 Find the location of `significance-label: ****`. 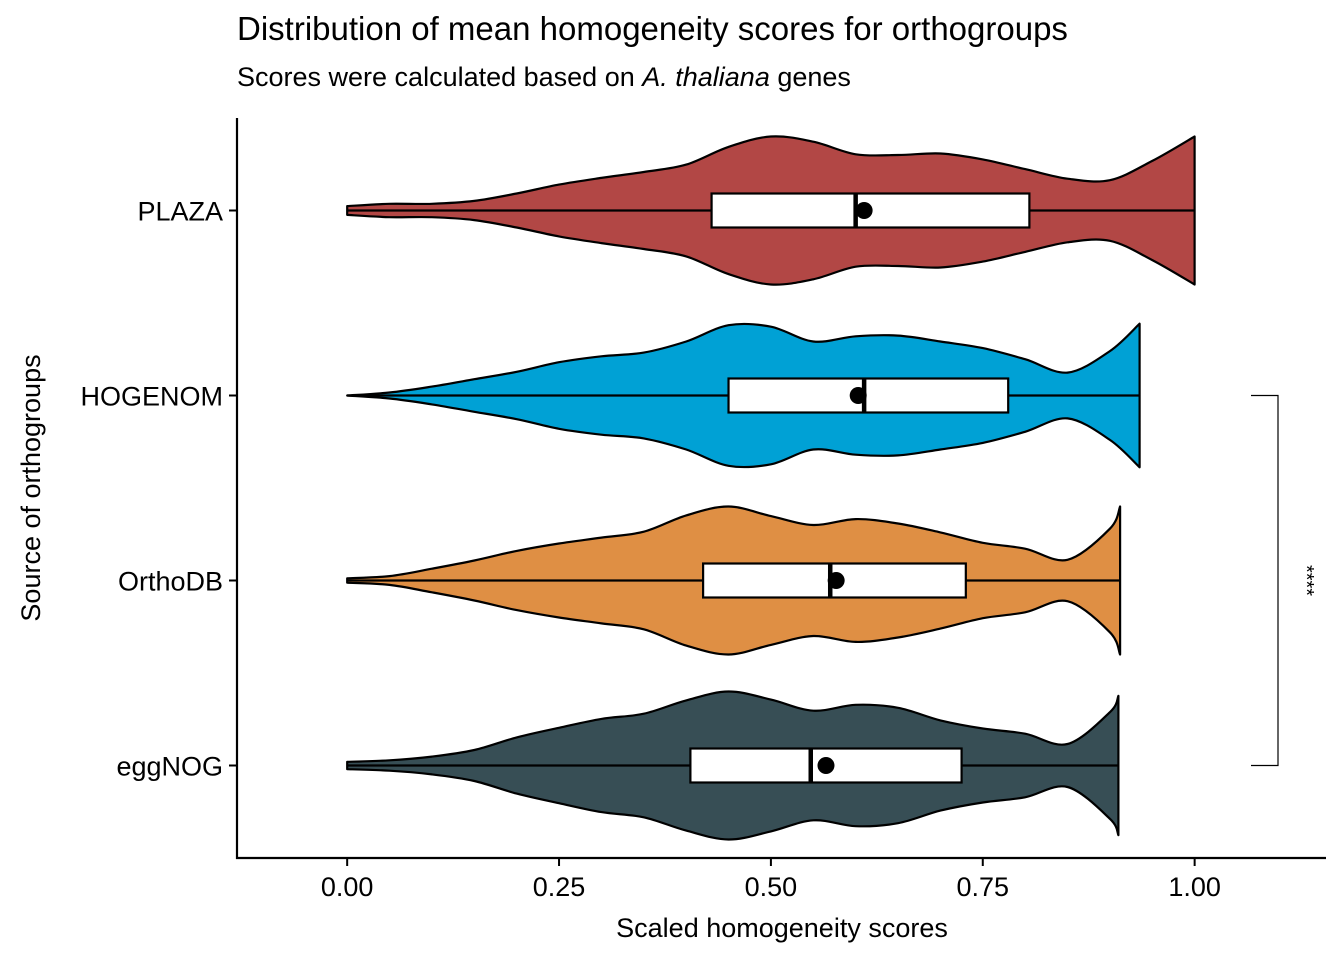

significance-label: **** is located at coordinates (1306, 580).